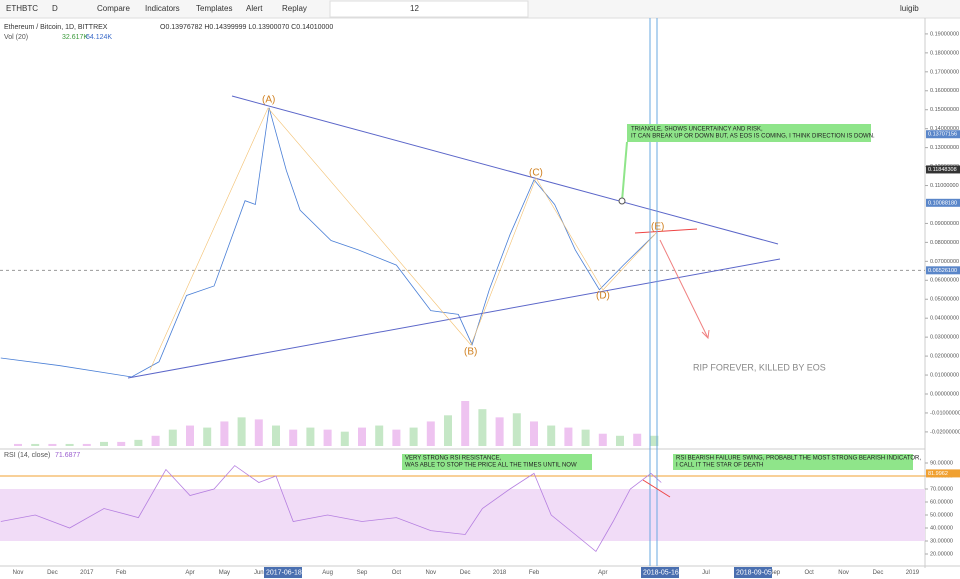  What do you see at coordinates (294, 8) in the screenshot?
I see `replay-button: Replay` at bounding box center [294, 8].